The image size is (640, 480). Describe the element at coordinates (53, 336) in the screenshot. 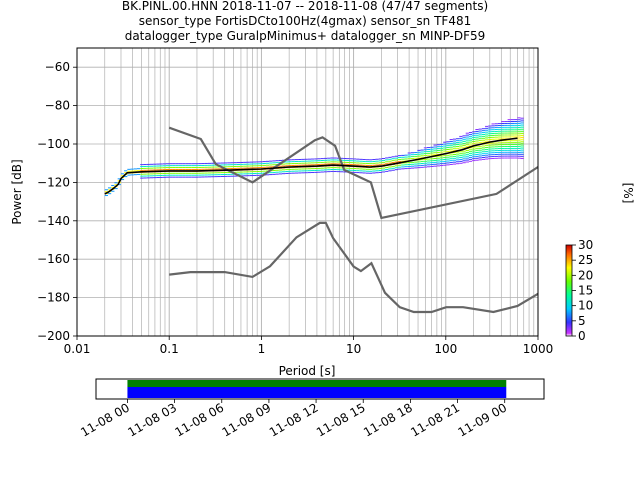

I see `y-tick-label: −200` at that location.